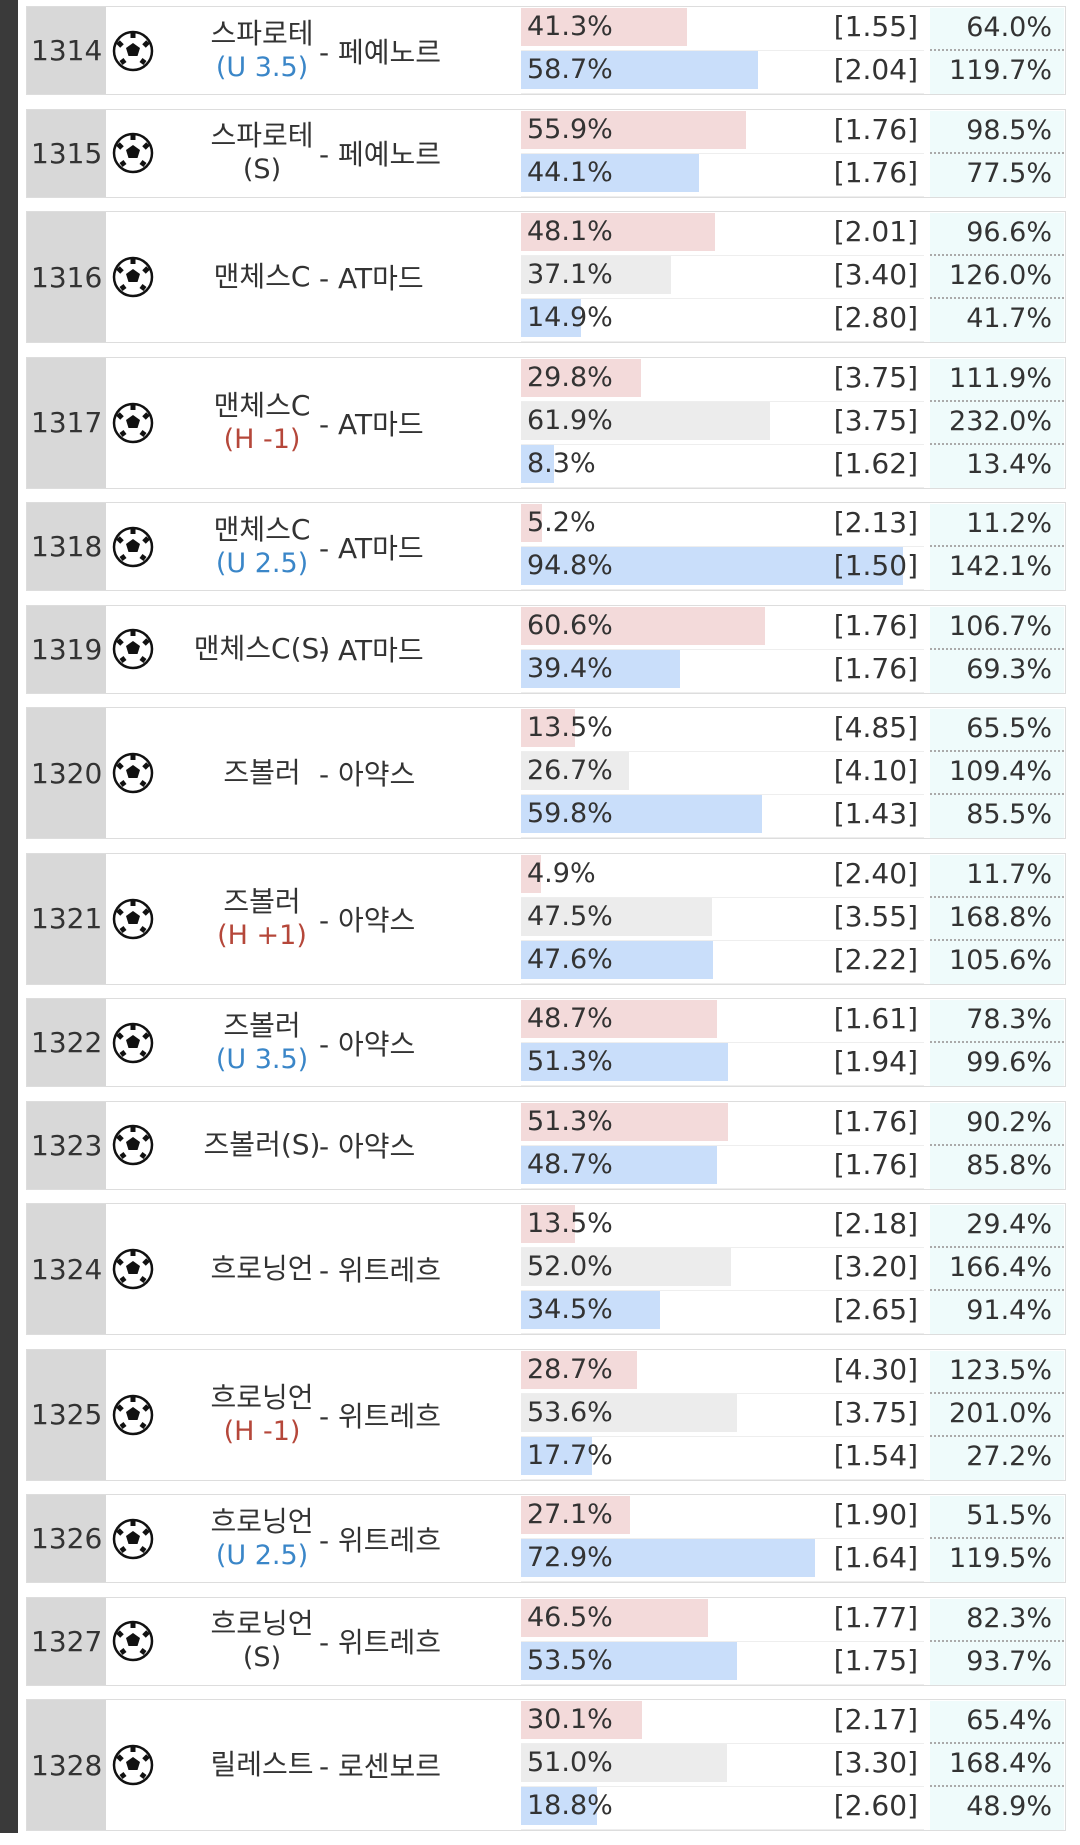  Describe the element at coordinates (1000, 960) in the screenshot. I see `return-rate: 105.6%` at that location.